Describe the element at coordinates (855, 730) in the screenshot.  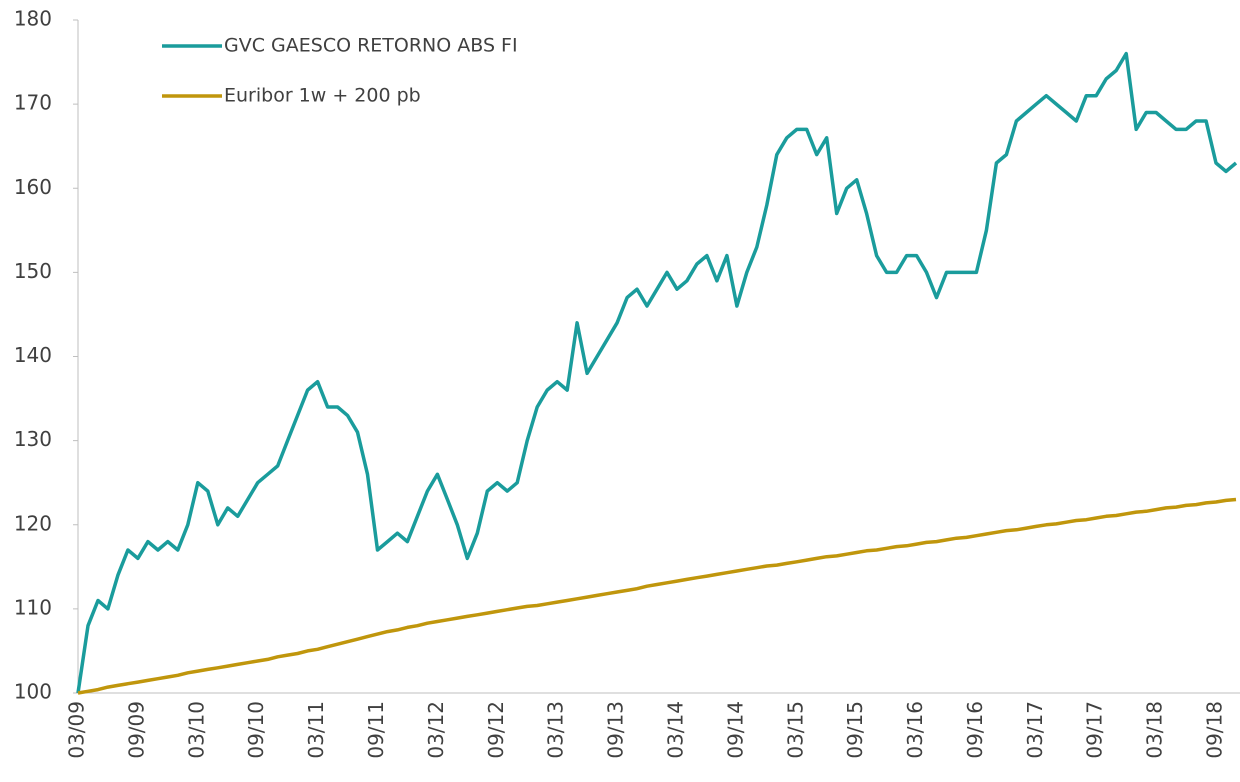
I see `x-tick-label: 09/15` at that location.